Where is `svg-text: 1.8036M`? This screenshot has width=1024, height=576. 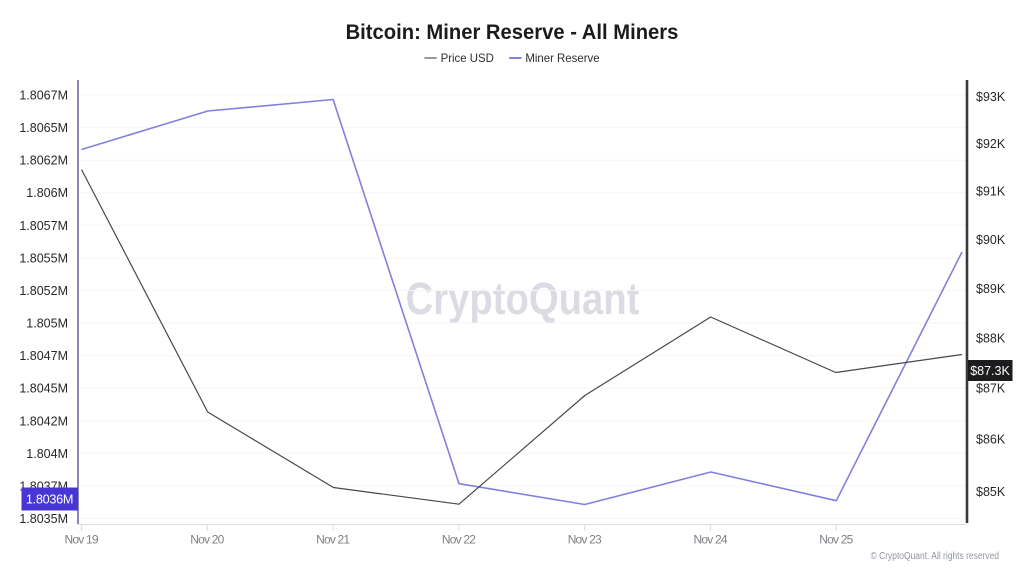
svg-text: 1.8036M is located at coordinates (49, 500).